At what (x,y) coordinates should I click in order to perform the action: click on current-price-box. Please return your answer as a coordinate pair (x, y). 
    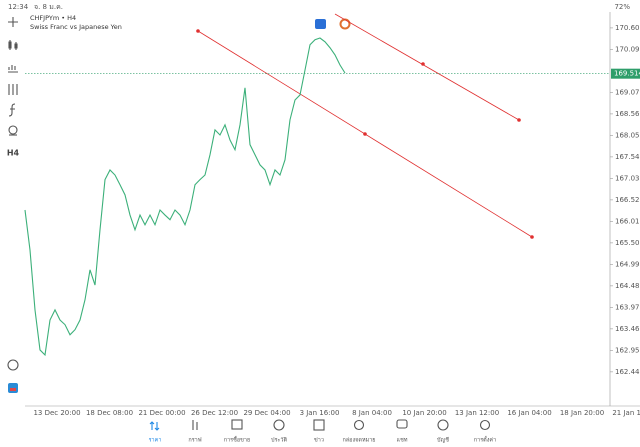
    Looking at the image, I should click on (625, 73).